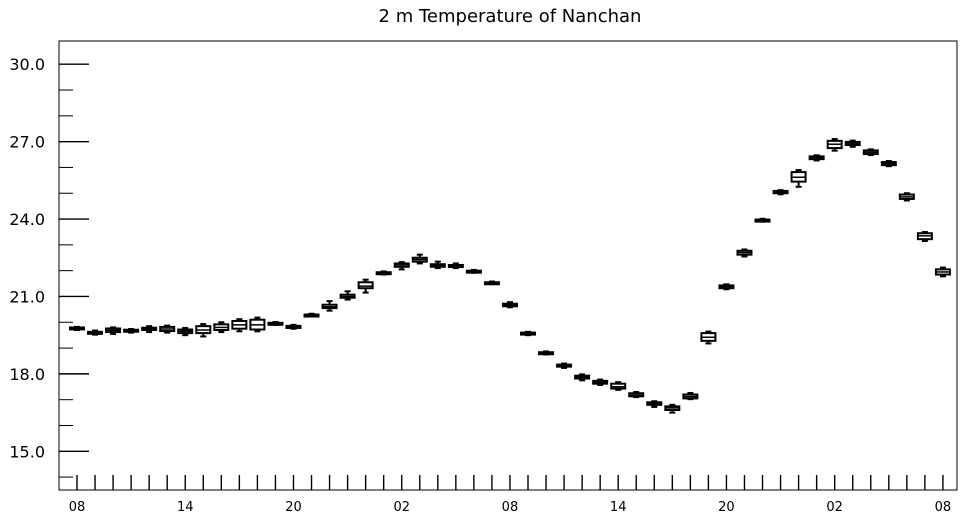 The height and width of the screenshot is (520, 964). What do you see at coordinates (510, 16) in the screenshot?
I see `chart-title: 2 m Temperature of Nanchan` at bounding box center [510, 16].